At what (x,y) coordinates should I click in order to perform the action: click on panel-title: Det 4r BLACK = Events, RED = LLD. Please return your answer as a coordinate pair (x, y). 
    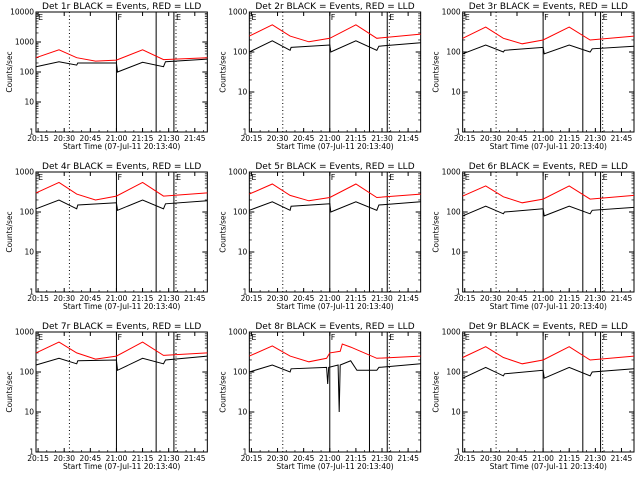
    Looking at the image, I should click on (121, 167).